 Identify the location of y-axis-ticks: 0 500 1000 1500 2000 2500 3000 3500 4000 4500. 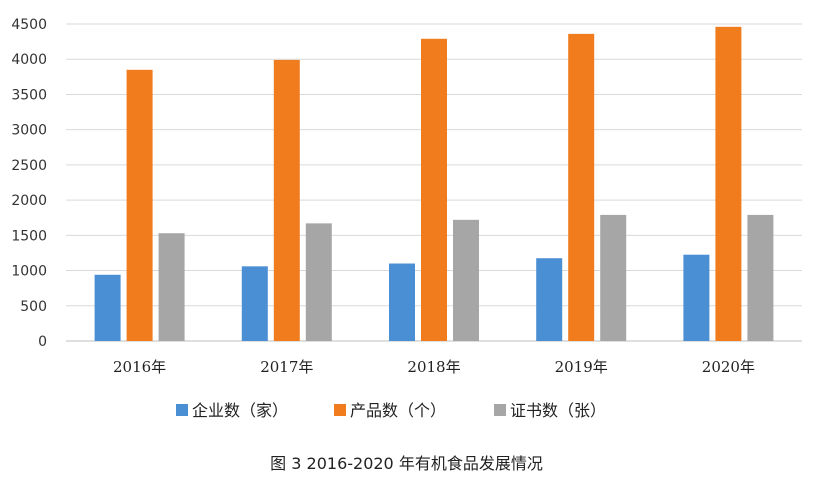
(29, 183).